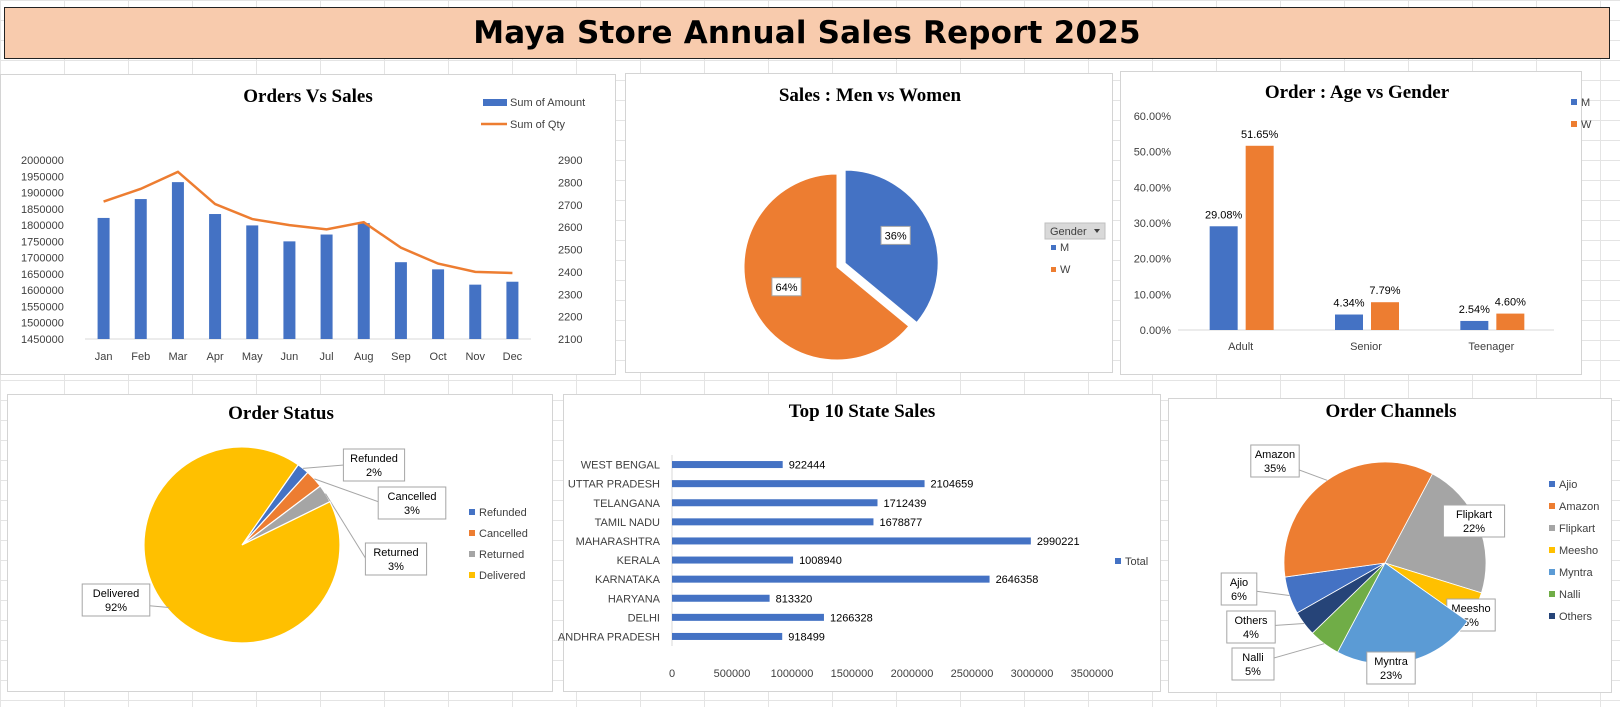 This screenshot has width=1620, height=707. Describe the element at coordinates (401, 357) in the screenshot. I see `x-tick-label: Sep` at that location.